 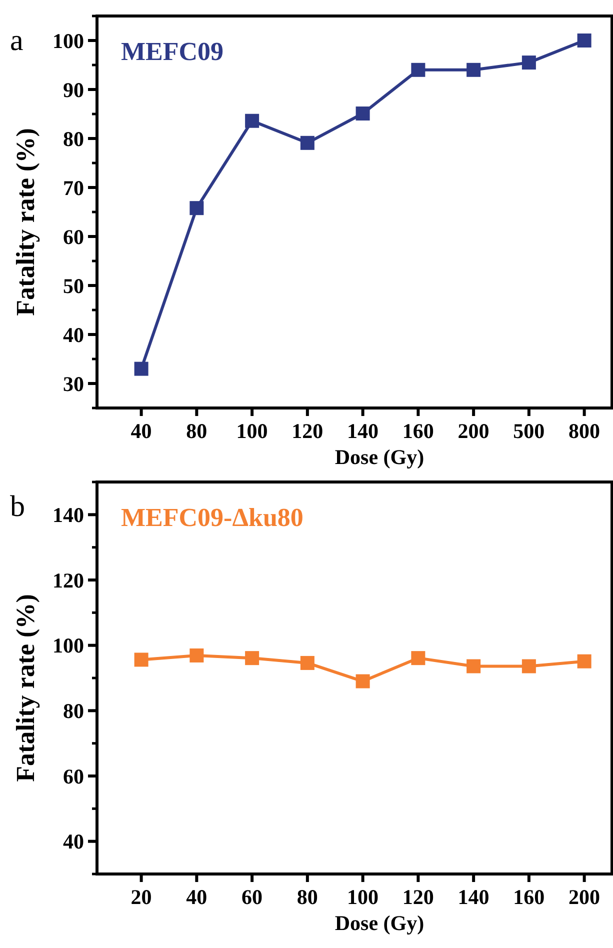 I want to click on text: b, so click(x=17, y=506).